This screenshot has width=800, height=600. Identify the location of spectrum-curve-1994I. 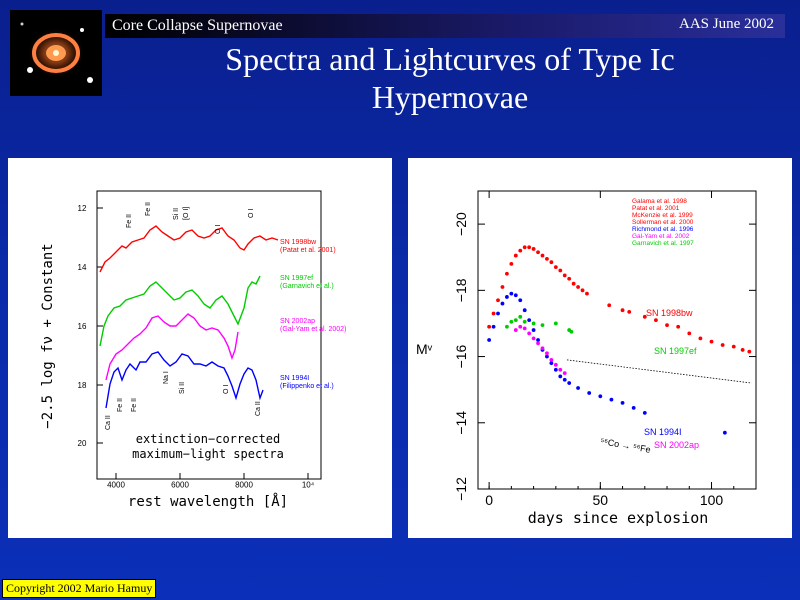
(184, 380).